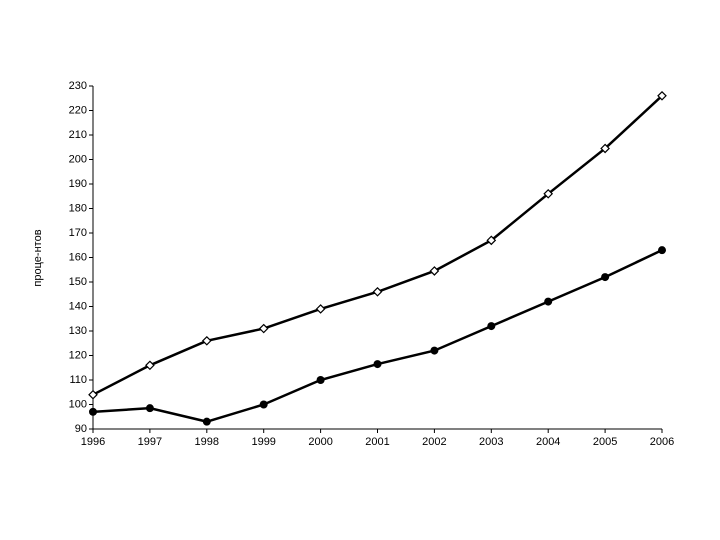 This screenshot has height=540, width=720. I want to click on y-tick-label: 120, so click(78, 355).